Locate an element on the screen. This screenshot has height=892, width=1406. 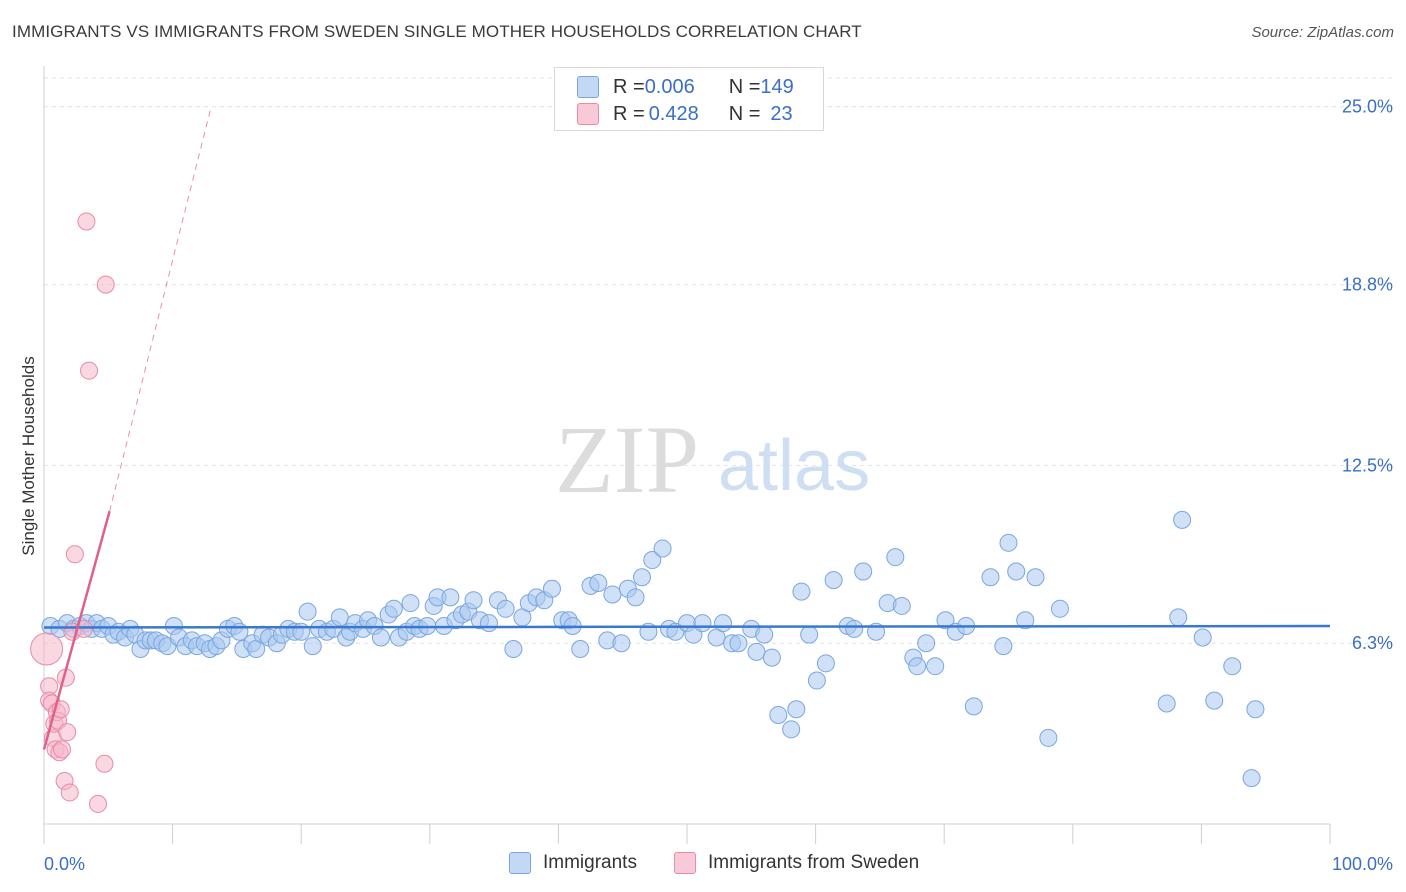
legend-swatch-sweden is located at coordinates (588, 114).